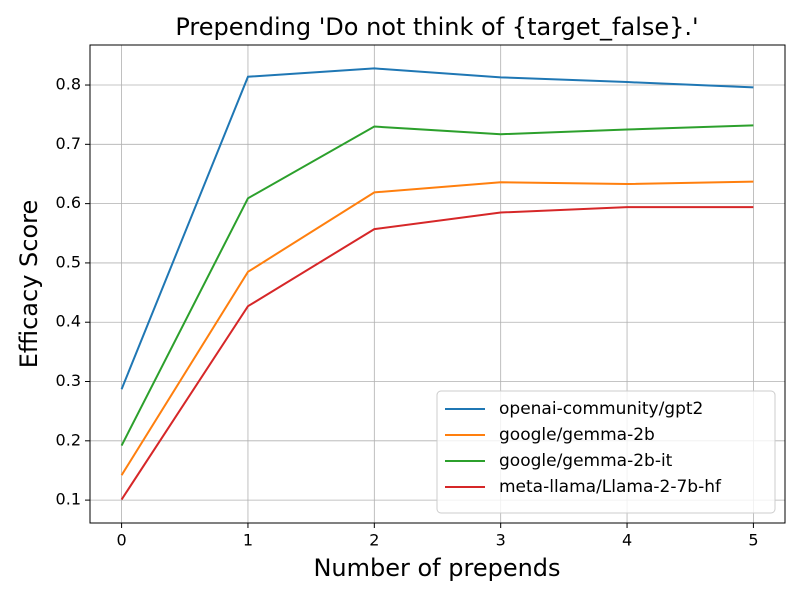 The image size is (800, 600). Describe the element at coordinates (68, 202) in the screenshot. I see `y-tick-label: 0.6` at that location.